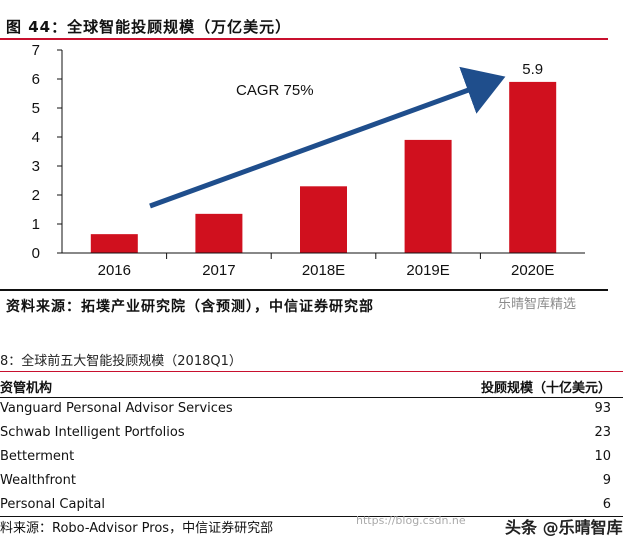  Describe the element at coordinates (323, 219) in the screenshot. I see `bar-2018E` at that location.